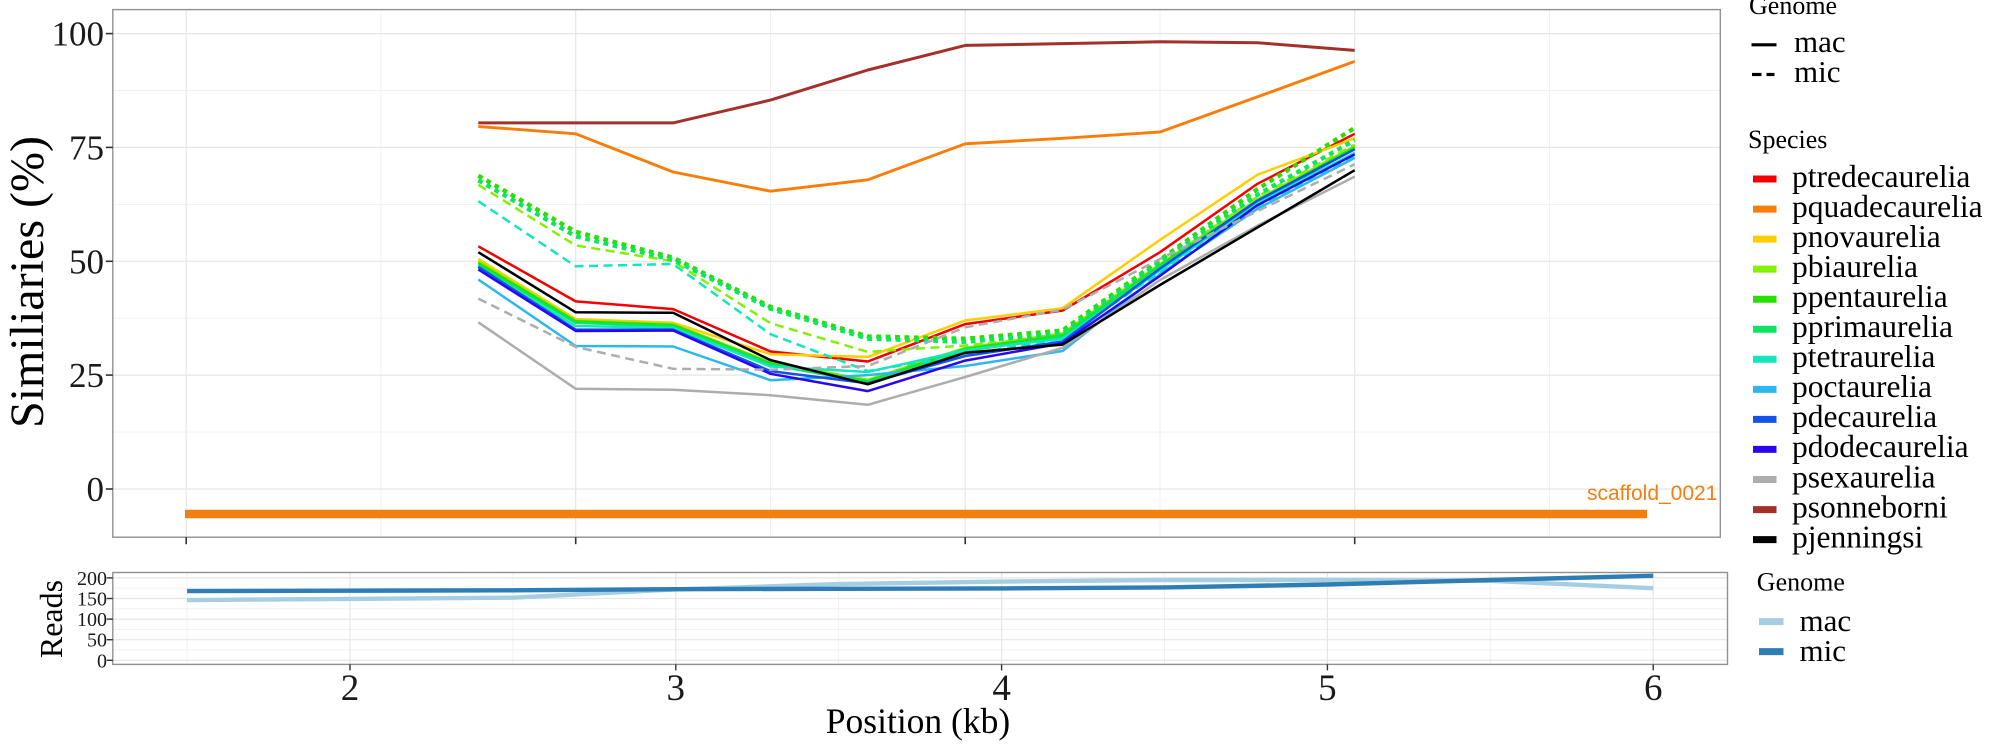 Image resolution: width=2000 pixels, height=755 pixels. I want to click on svg-text: pdecaurelia, so click(1864, 416).